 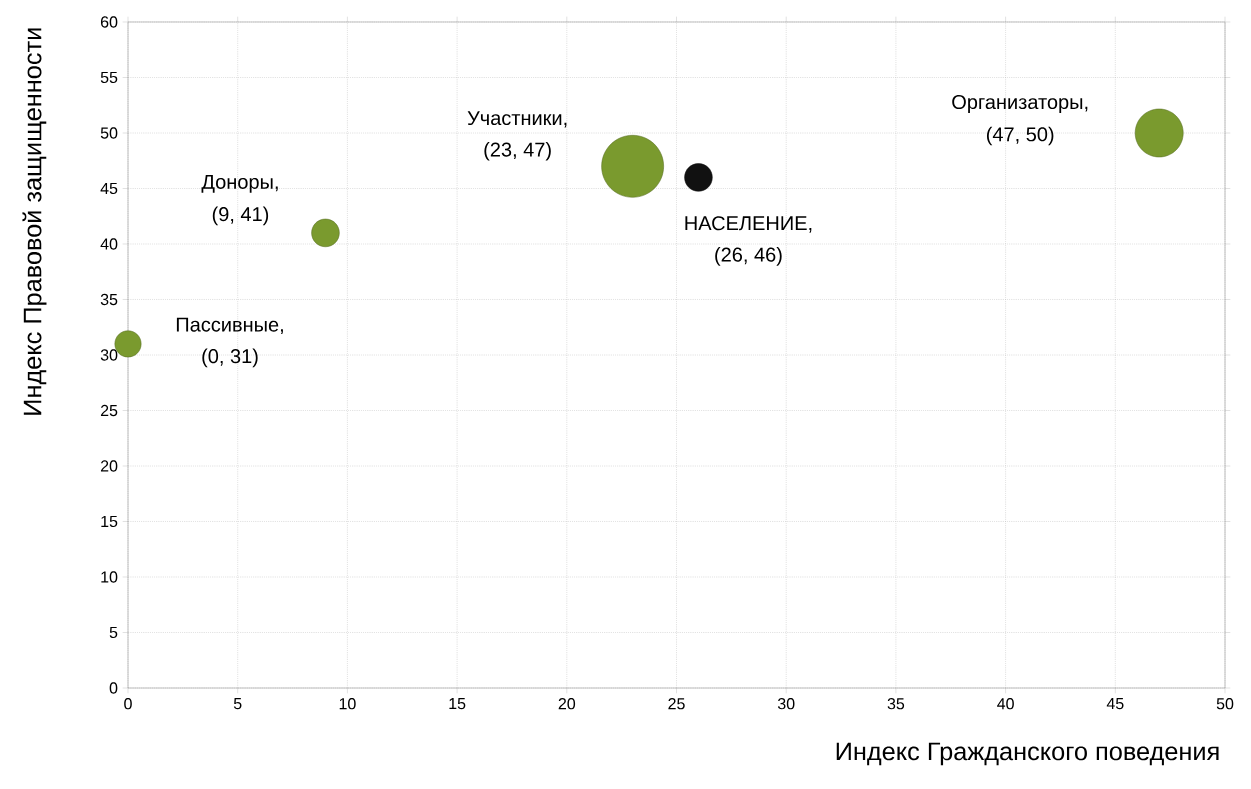 I want to click on y-tick-label: 30, so click(x=109, y=355).